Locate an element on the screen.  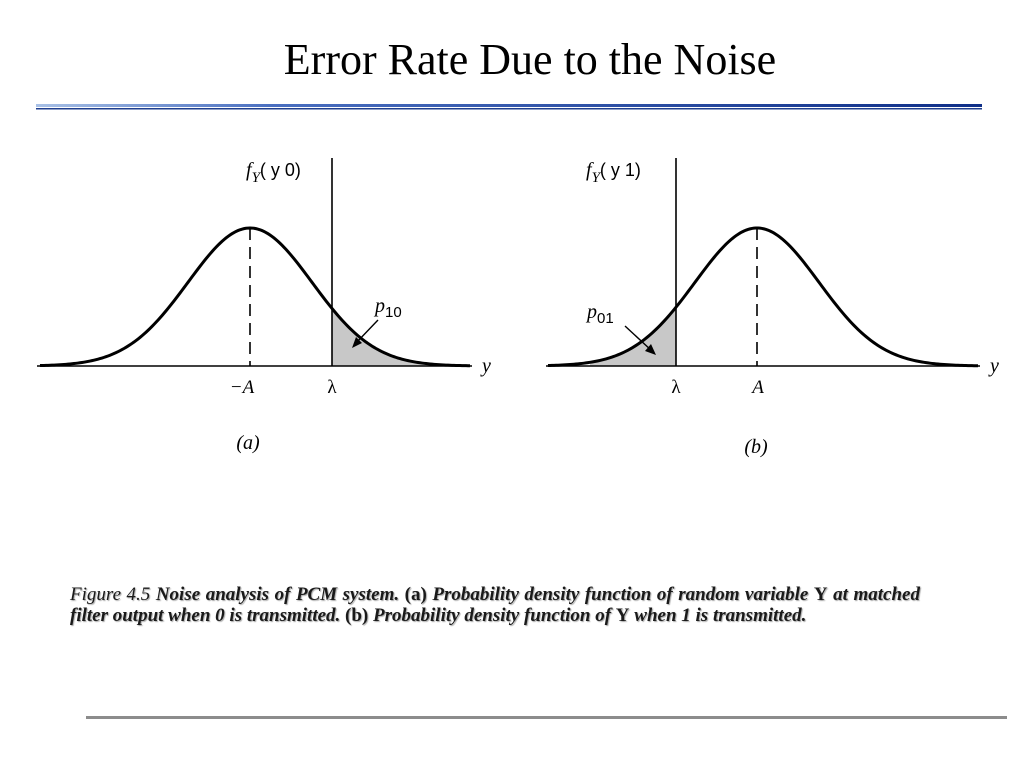
panel-tag-b: (b) is located at coordinates (756, 447).